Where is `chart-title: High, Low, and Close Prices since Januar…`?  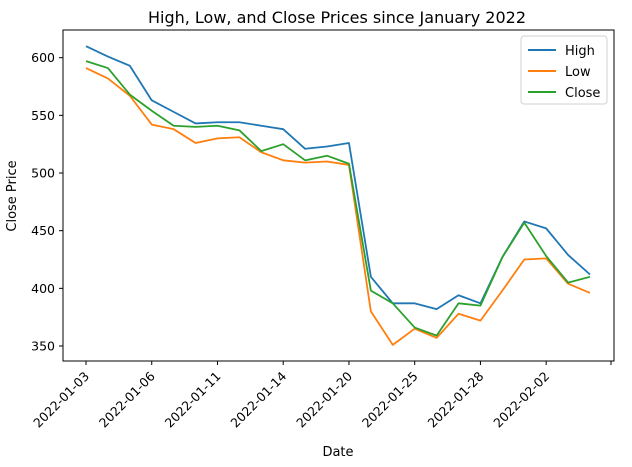 chart-title: High, Low, and Close Prices since Januar… is located at coordinates (337, 17).